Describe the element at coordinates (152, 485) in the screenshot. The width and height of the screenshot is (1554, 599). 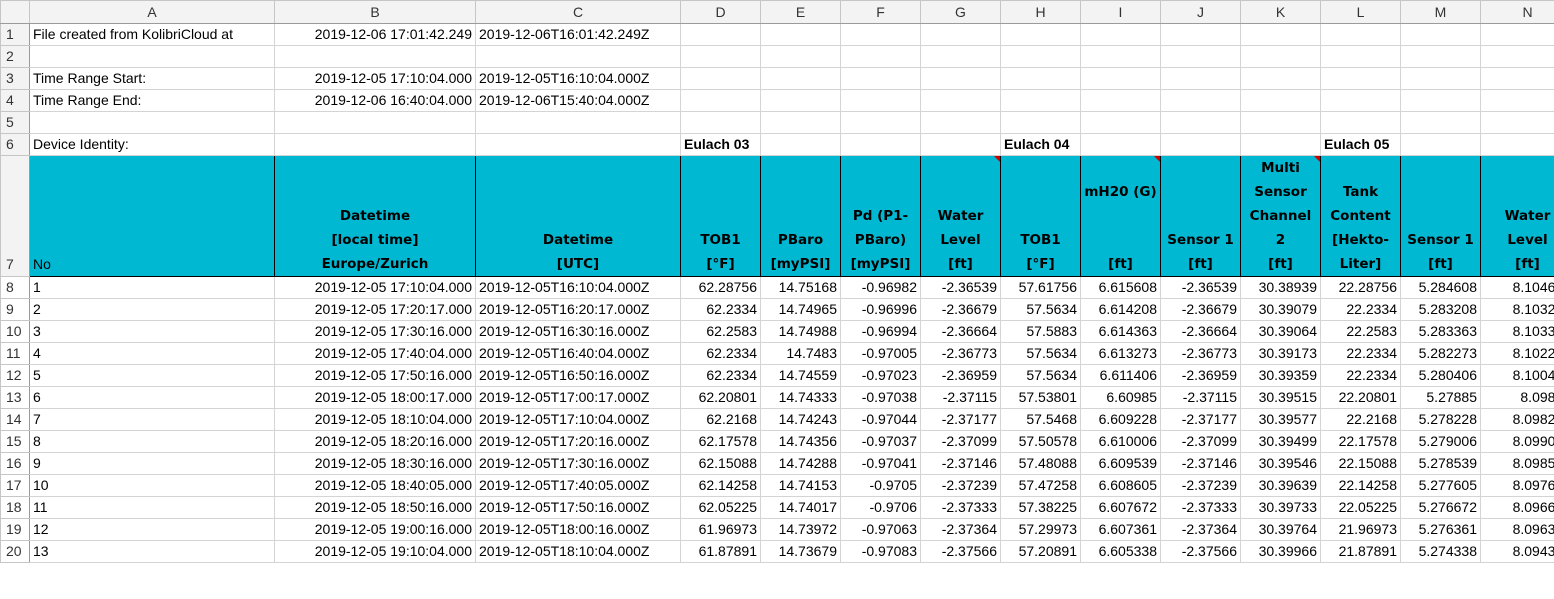
I see `table-cell: 10` at that location.